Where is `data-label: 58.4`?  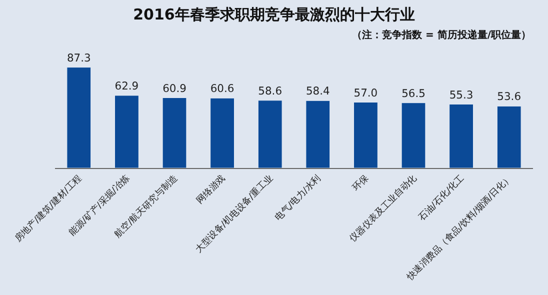 data-label: 58.4 is located at coordinates (318, 91).